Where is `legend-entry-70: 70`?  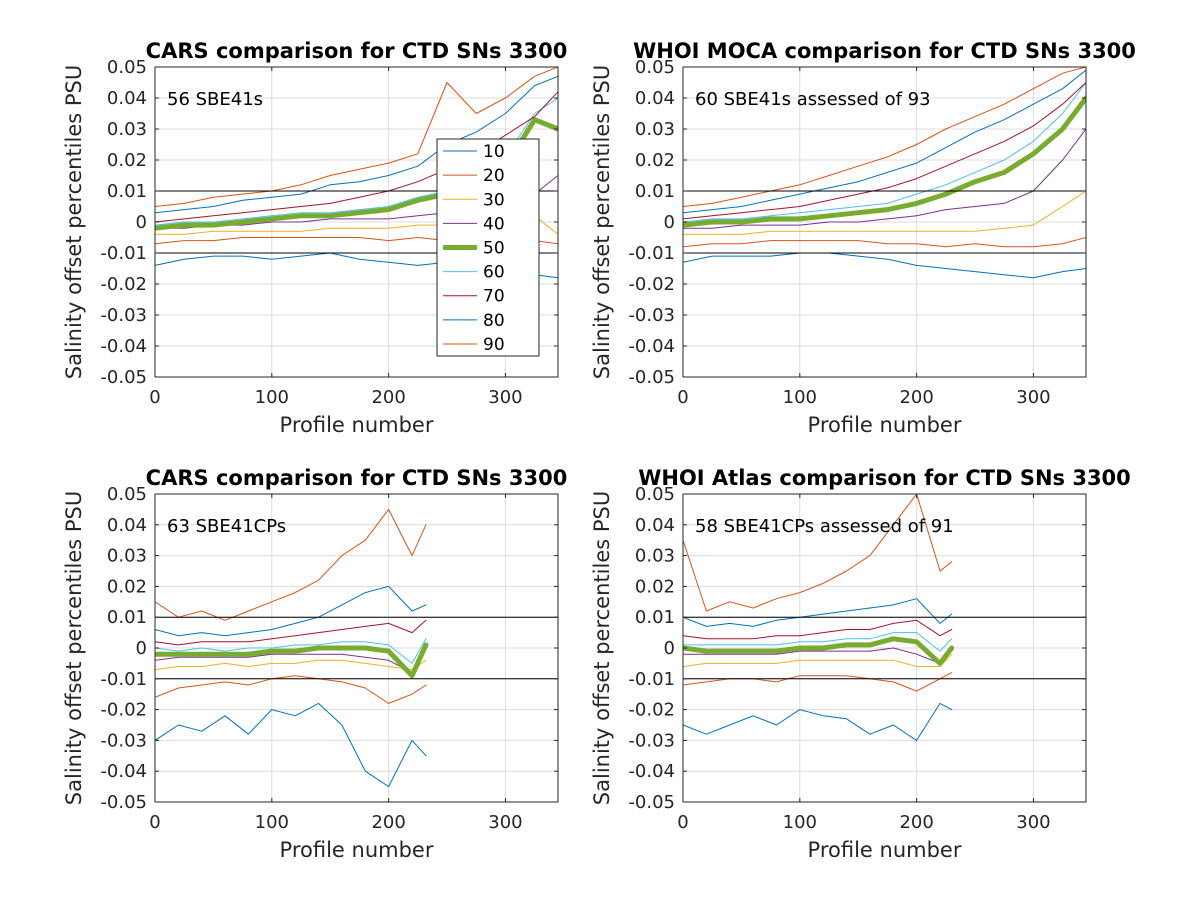
legend-entry-70: 70 is located at coordinates (494, 297).